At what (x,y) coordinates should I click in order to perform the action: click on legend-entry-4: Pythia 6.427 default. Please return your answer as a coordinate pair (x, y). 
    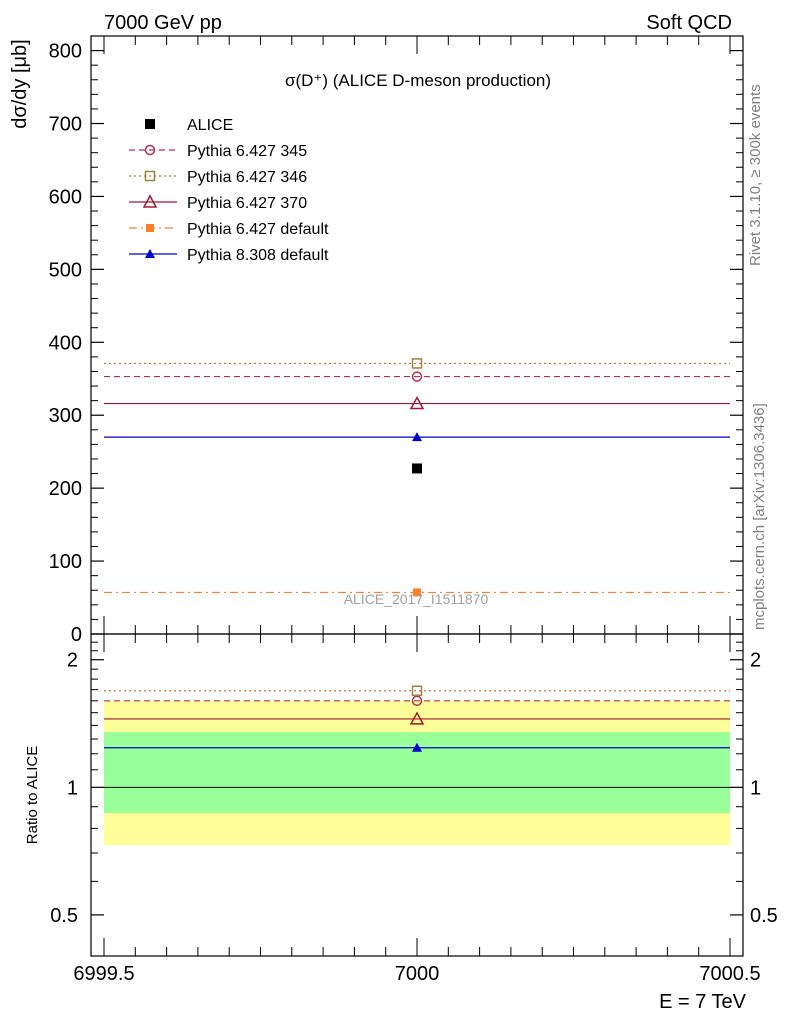
    Looking at the image, I should click on (229, 229).